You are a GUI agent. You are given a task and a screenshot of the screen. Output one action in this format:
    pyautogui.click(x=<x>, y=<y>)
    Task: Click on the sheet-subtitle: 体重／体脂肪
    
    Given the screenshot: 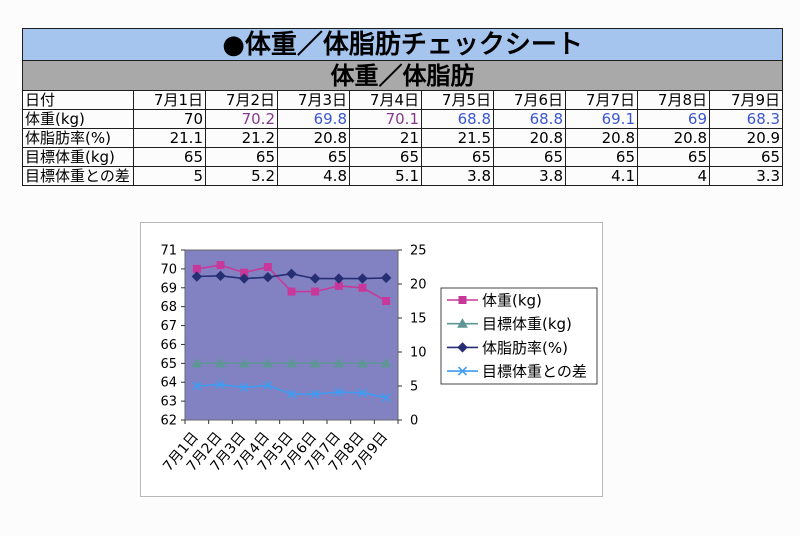 What is the action you would take?
    pyautogui.click(x=402, y=75)
    